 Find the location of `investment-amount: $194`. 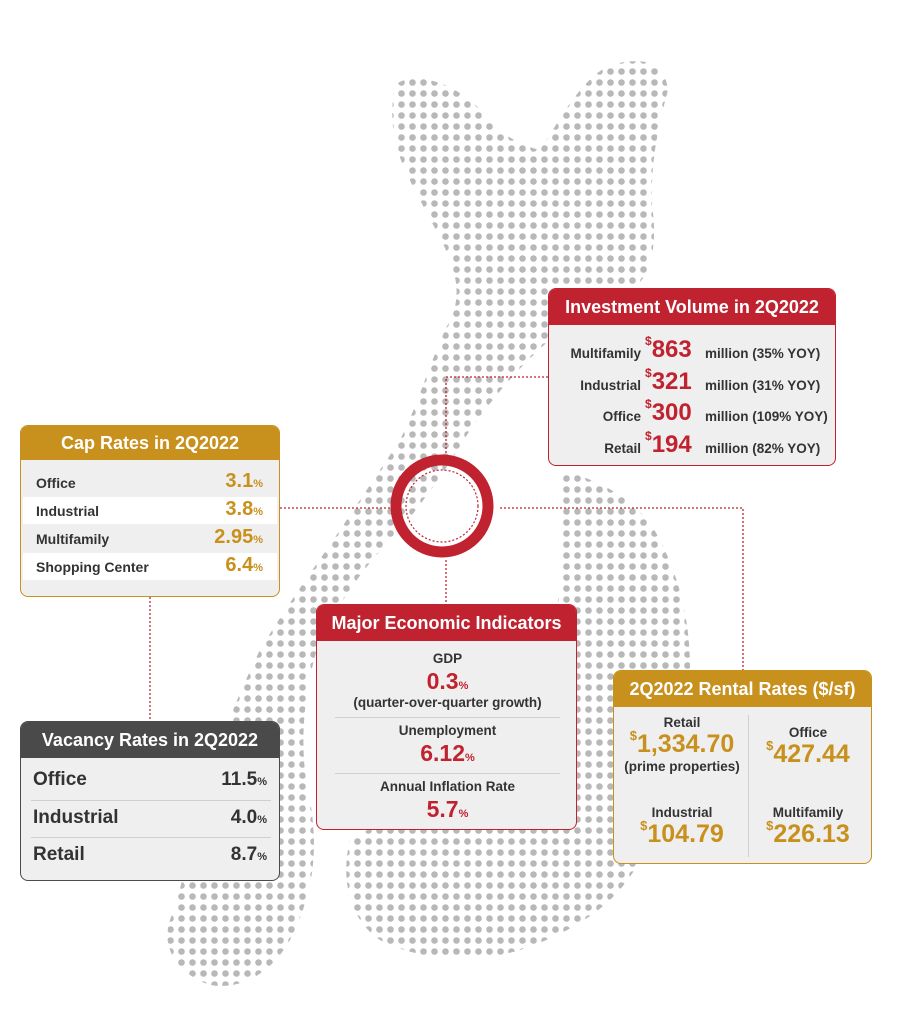

investment-amount: $194 is located at coordinates (668, 443).